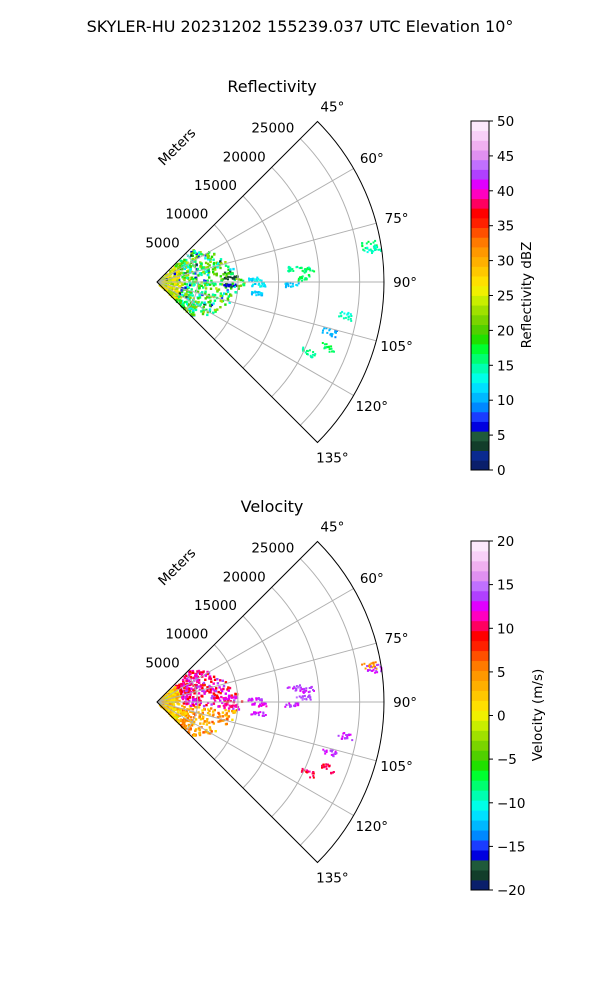 This screenshot has width=600, height=1000. I want to click on range-tick-label: 15000, so click(215, 186).